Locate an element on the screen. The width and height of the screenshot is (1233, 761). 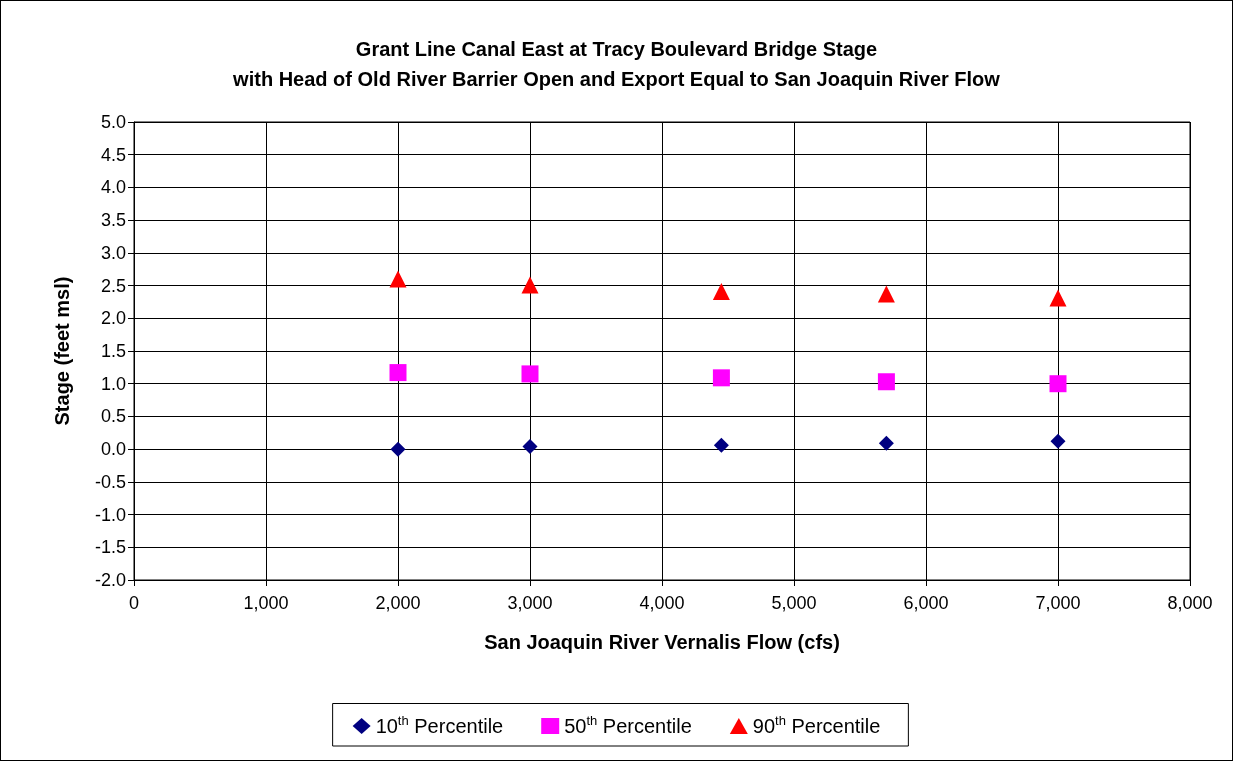
x-tick-label: 1,000 is located at coordinates (266, 603).